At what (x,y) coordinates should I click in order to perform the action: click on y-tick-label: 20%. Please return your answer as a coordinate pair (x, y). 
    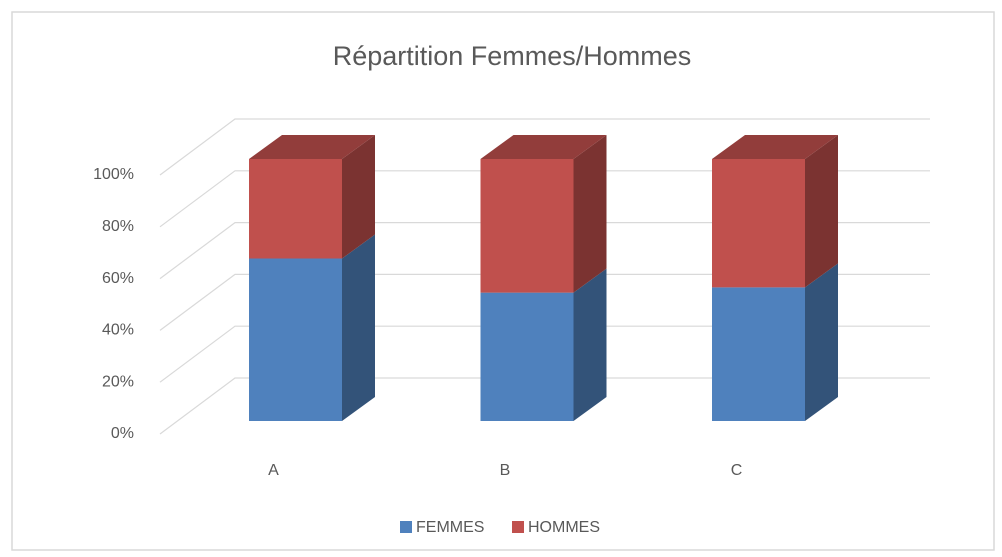
    Looking at the image, I should click on (118, 381).